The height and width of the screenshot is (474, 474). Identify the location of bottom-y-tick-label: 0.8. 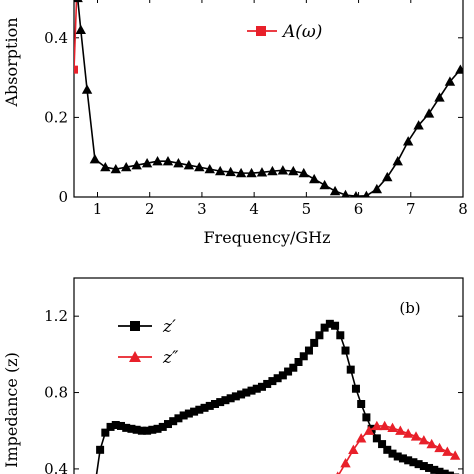
(56, 393).